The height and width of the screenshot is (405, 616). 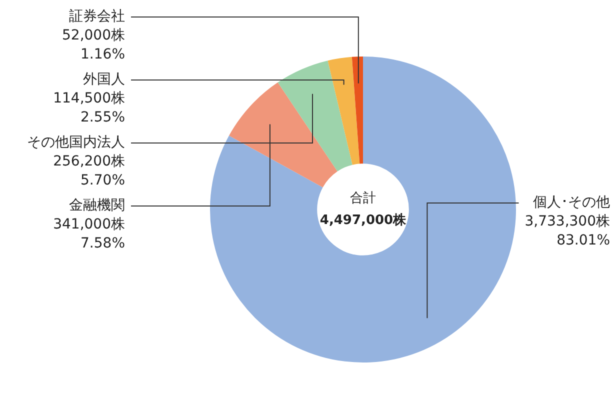 What do you see at coordinates (97, 206) in the screenshot?
I see `slice-label: 金融機関` at bounding box center [97, 206].